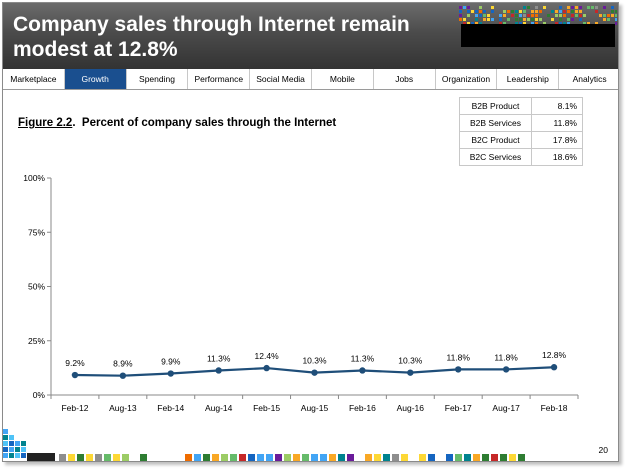  Describe the element at coordinates (495, 123) in the screenshot. I see `breakdown-label: B2B Services` at that location.